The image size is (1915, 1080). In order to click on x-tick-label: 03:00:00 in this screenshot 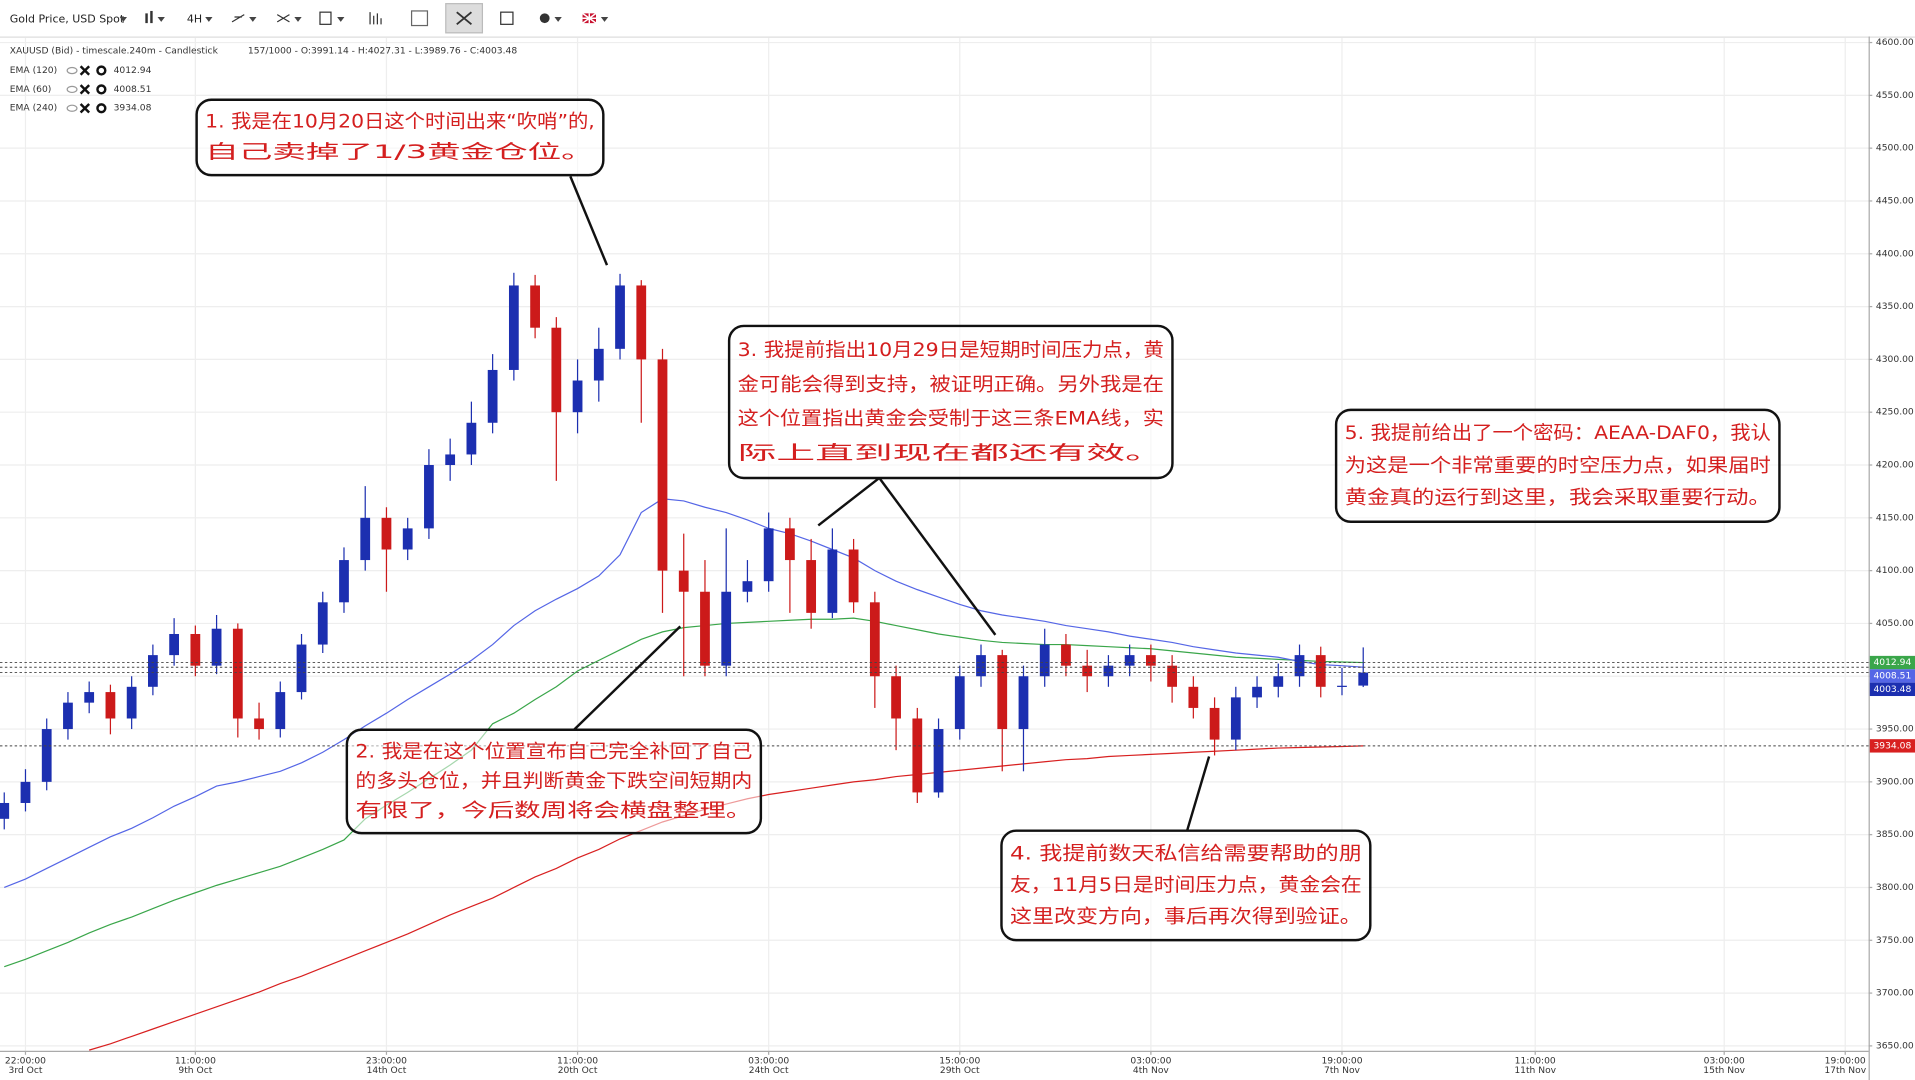, I will do `click(1150, 1061)`.